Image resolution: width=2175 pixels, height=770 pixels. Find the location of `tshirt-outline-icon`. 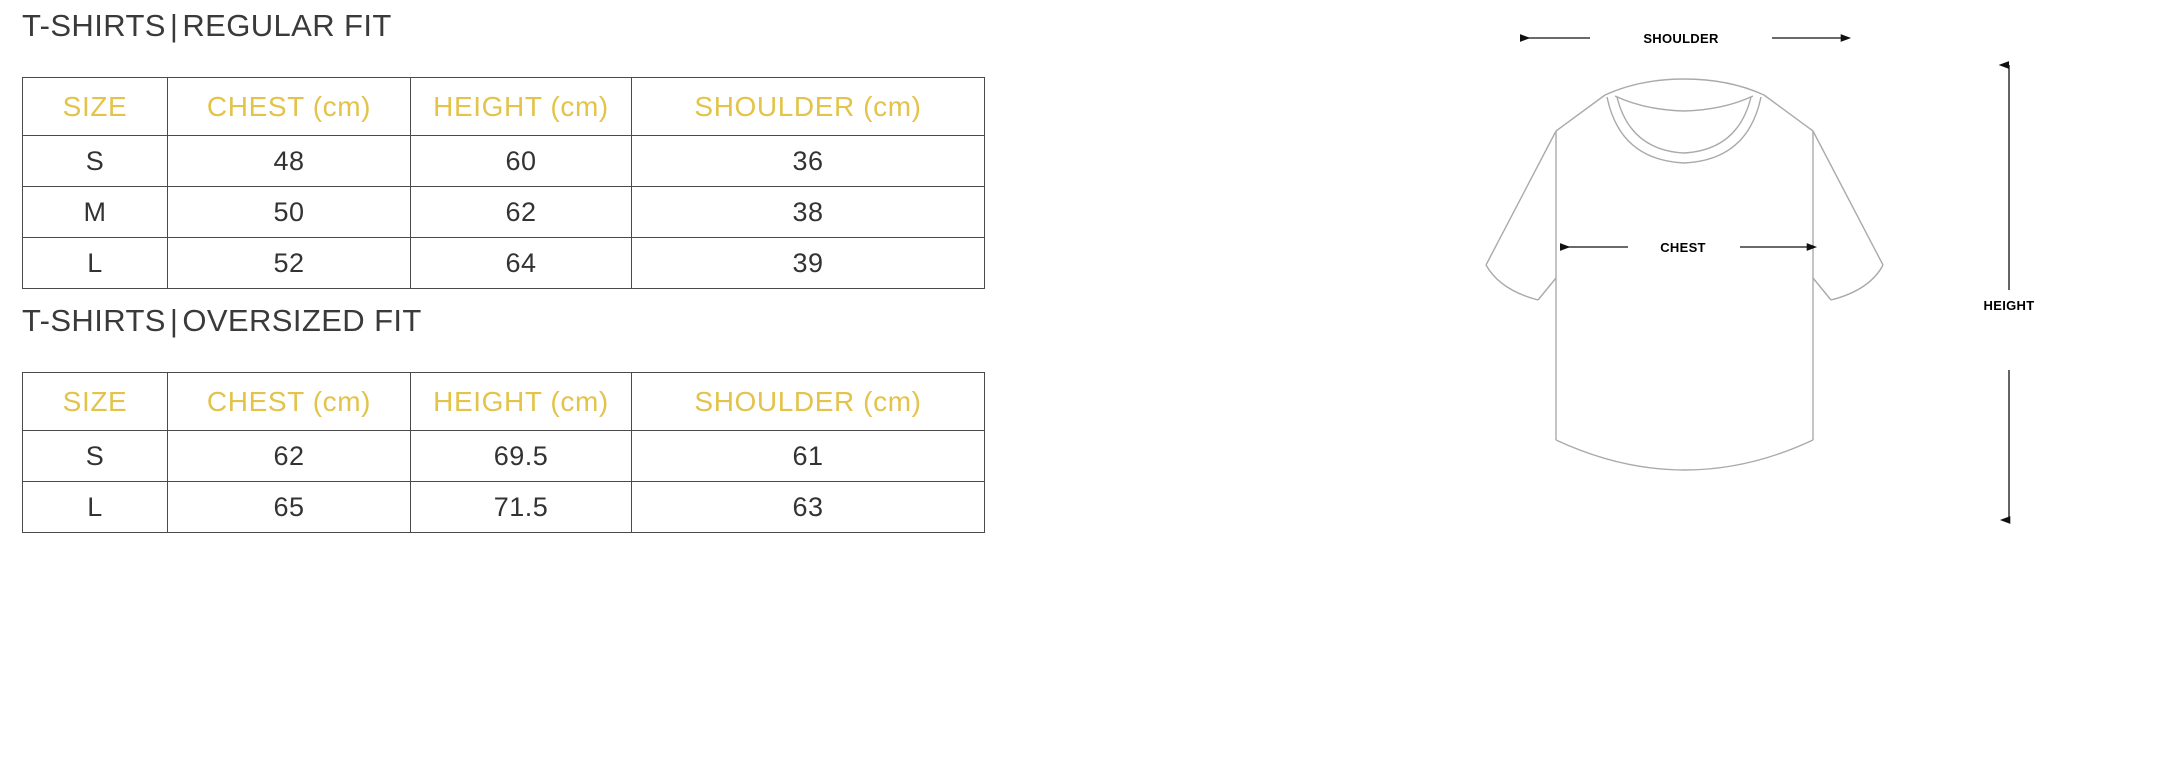

tshirt-outline-icon is located at coordinates (1684, 274).